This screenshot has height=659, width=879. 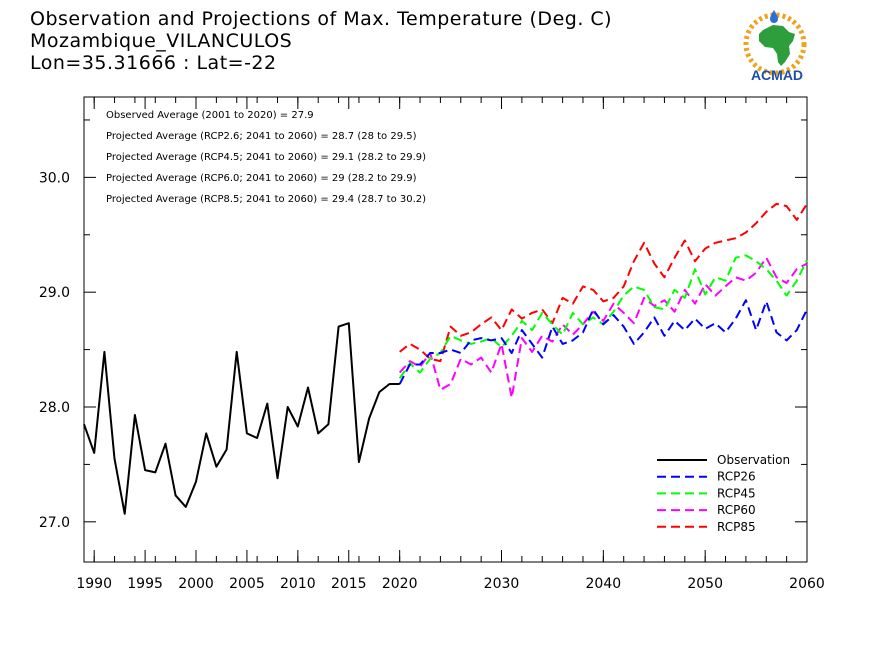 What do you see at coordinates (604, 584) in the screenshot?
I see `x-tick-label: 2040` at bounding box center [604, 584].